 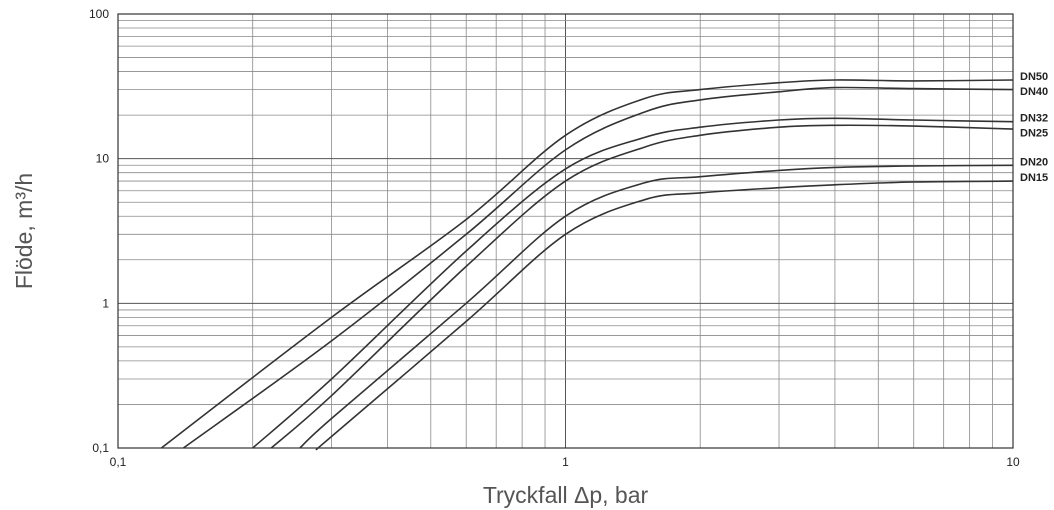 I want to click on series-label-dn25: DN25, so click(x=1034, y=134).